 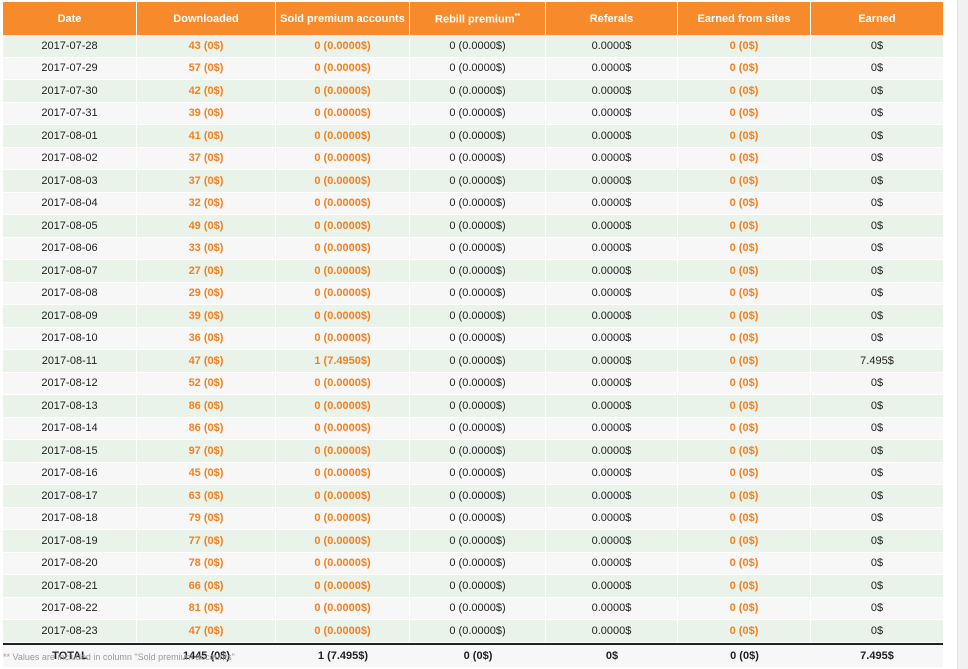 What do you see at coordinates (70, 608) in the screenshot?
I see `cell-date: 2017-08-22` at bounding box center [70, 608].